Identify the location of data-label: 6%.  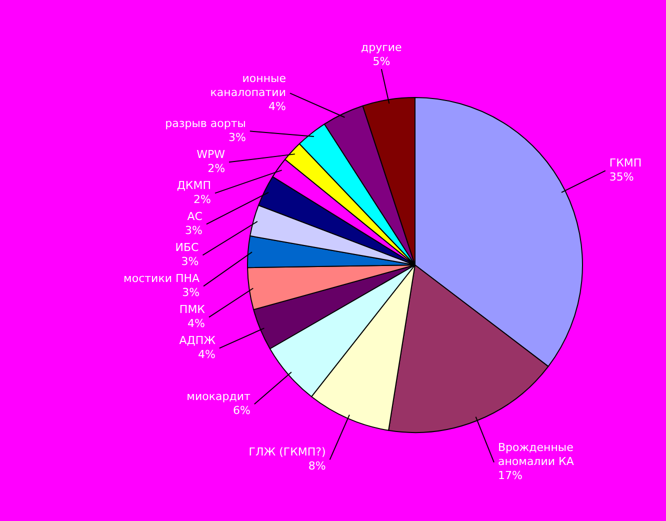
(241, 411).